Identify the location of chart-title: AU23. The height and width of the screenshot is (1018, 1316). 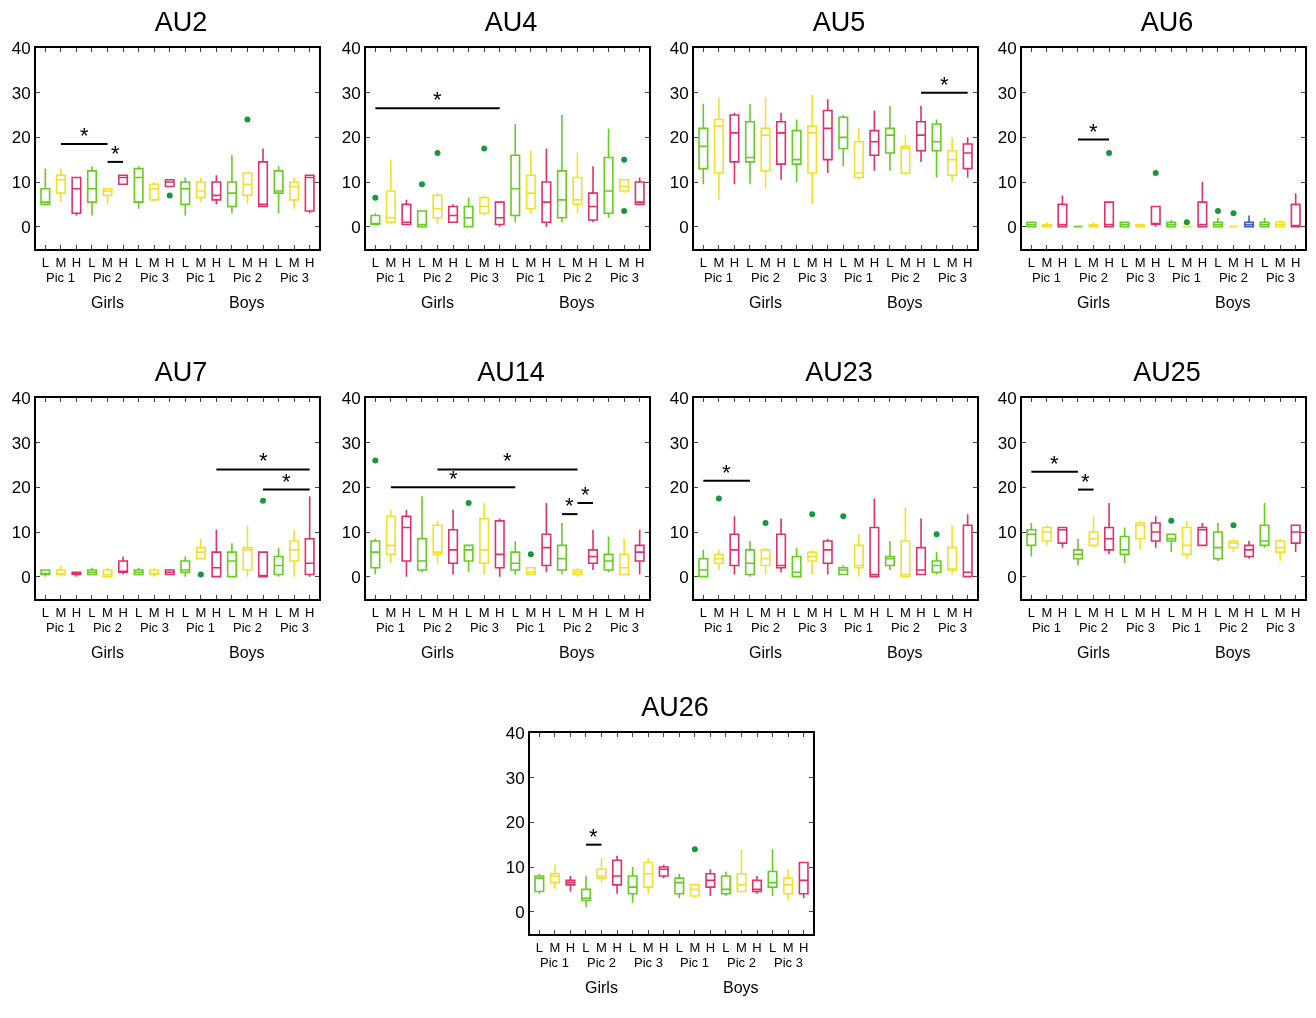
(839, 371).